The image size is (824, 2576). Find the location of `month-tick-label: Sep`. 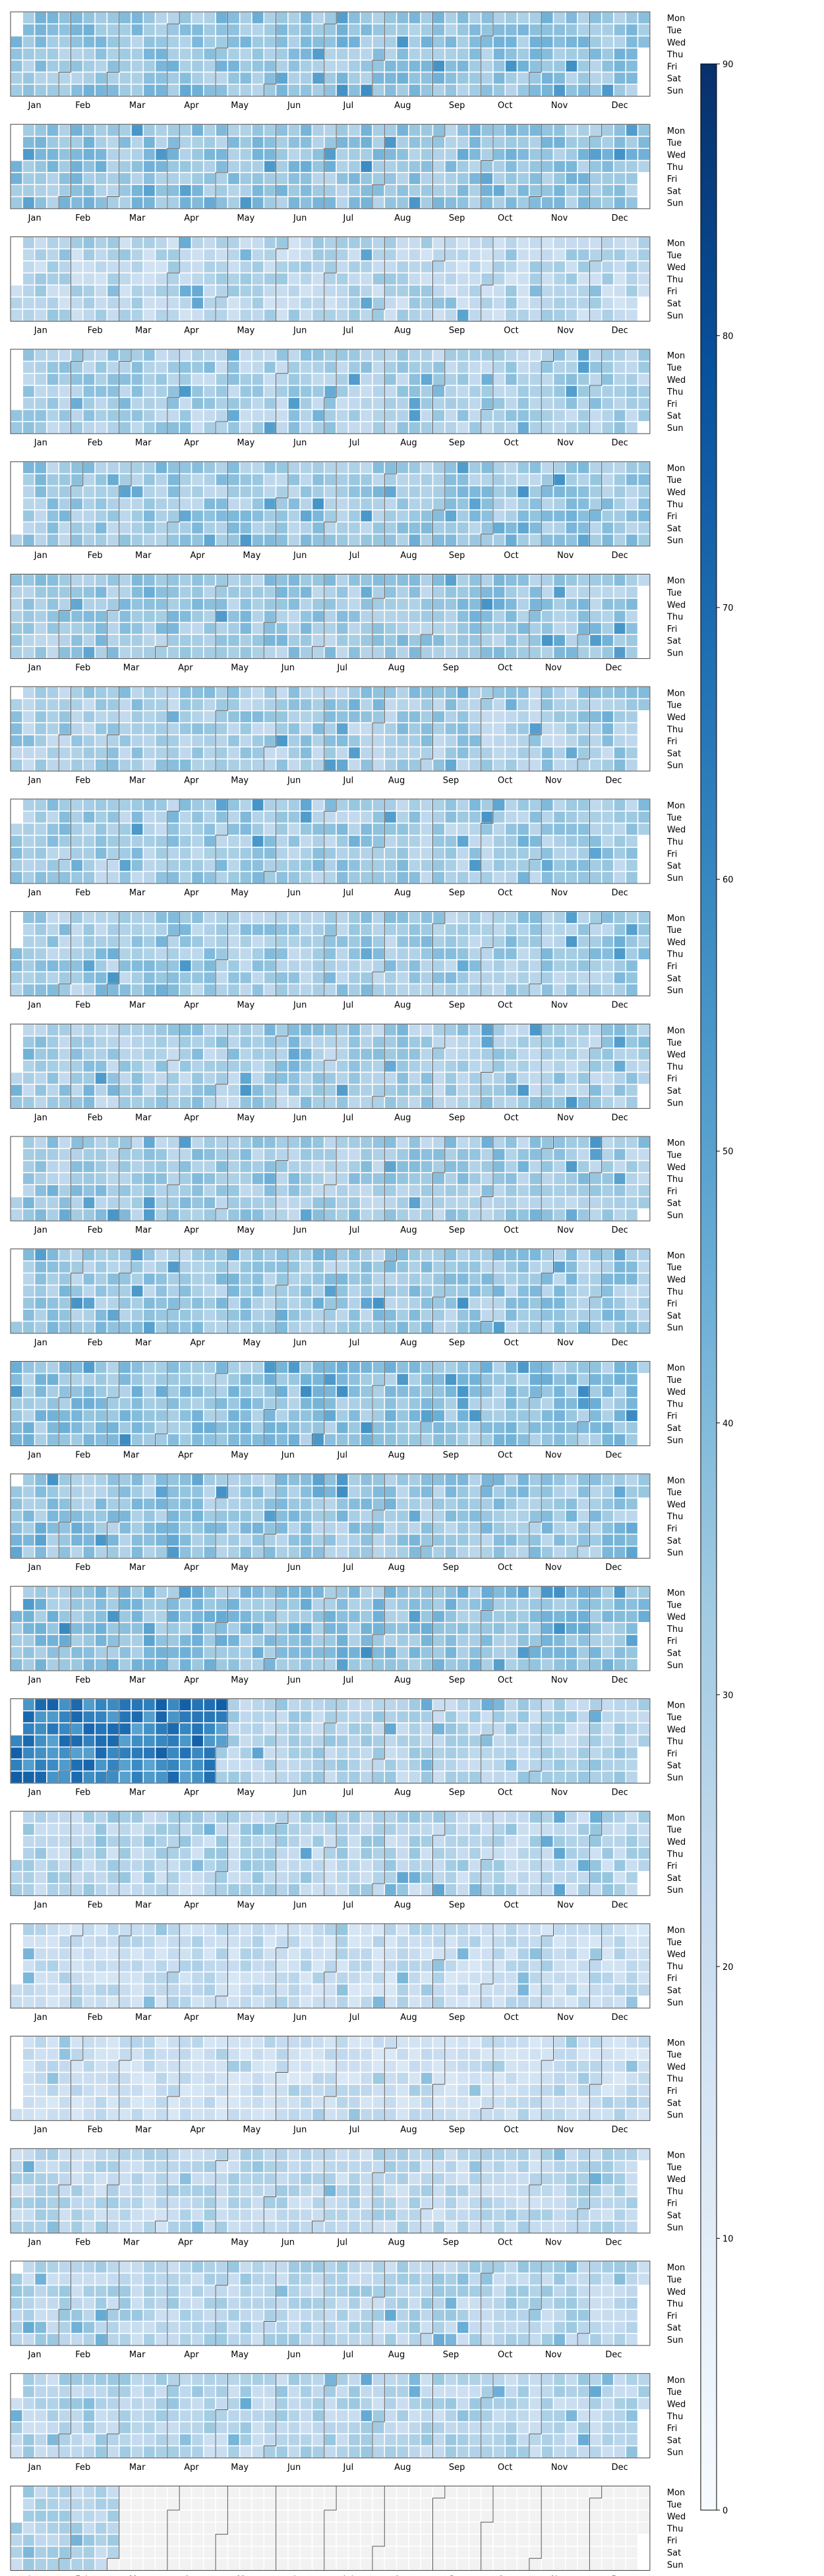

month-tick-label: Sep is located at coordinates (457, 218).